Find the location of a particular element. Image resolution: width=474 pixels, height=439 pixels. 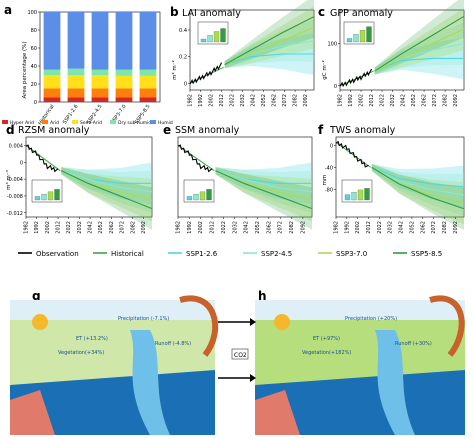

x-tick-label: 2072 is located at coordinates (281, 227).